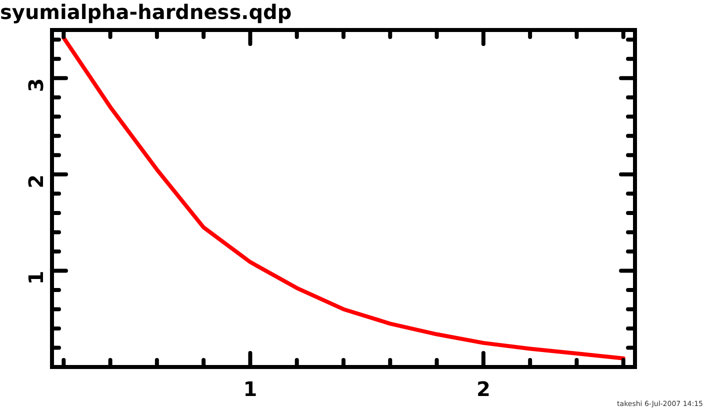 This screenshot has height=411, width=707. Describe the element at coordinates (146, 12) in the screenshot. I see `chart-title: syumialpha-hardness.qdp` at that location.